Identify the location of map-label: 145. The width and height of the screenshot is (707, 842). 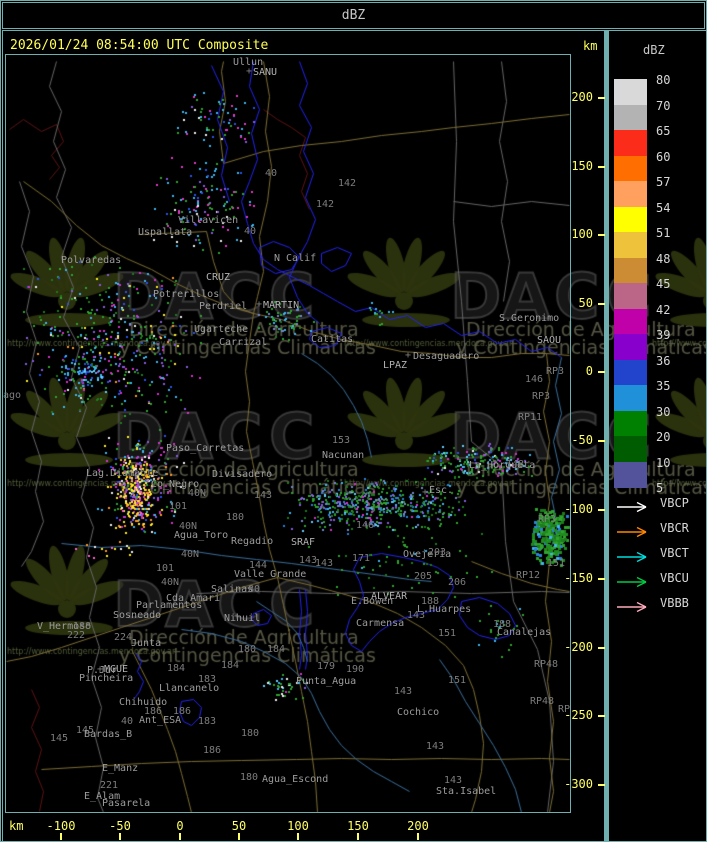
(59, 738).